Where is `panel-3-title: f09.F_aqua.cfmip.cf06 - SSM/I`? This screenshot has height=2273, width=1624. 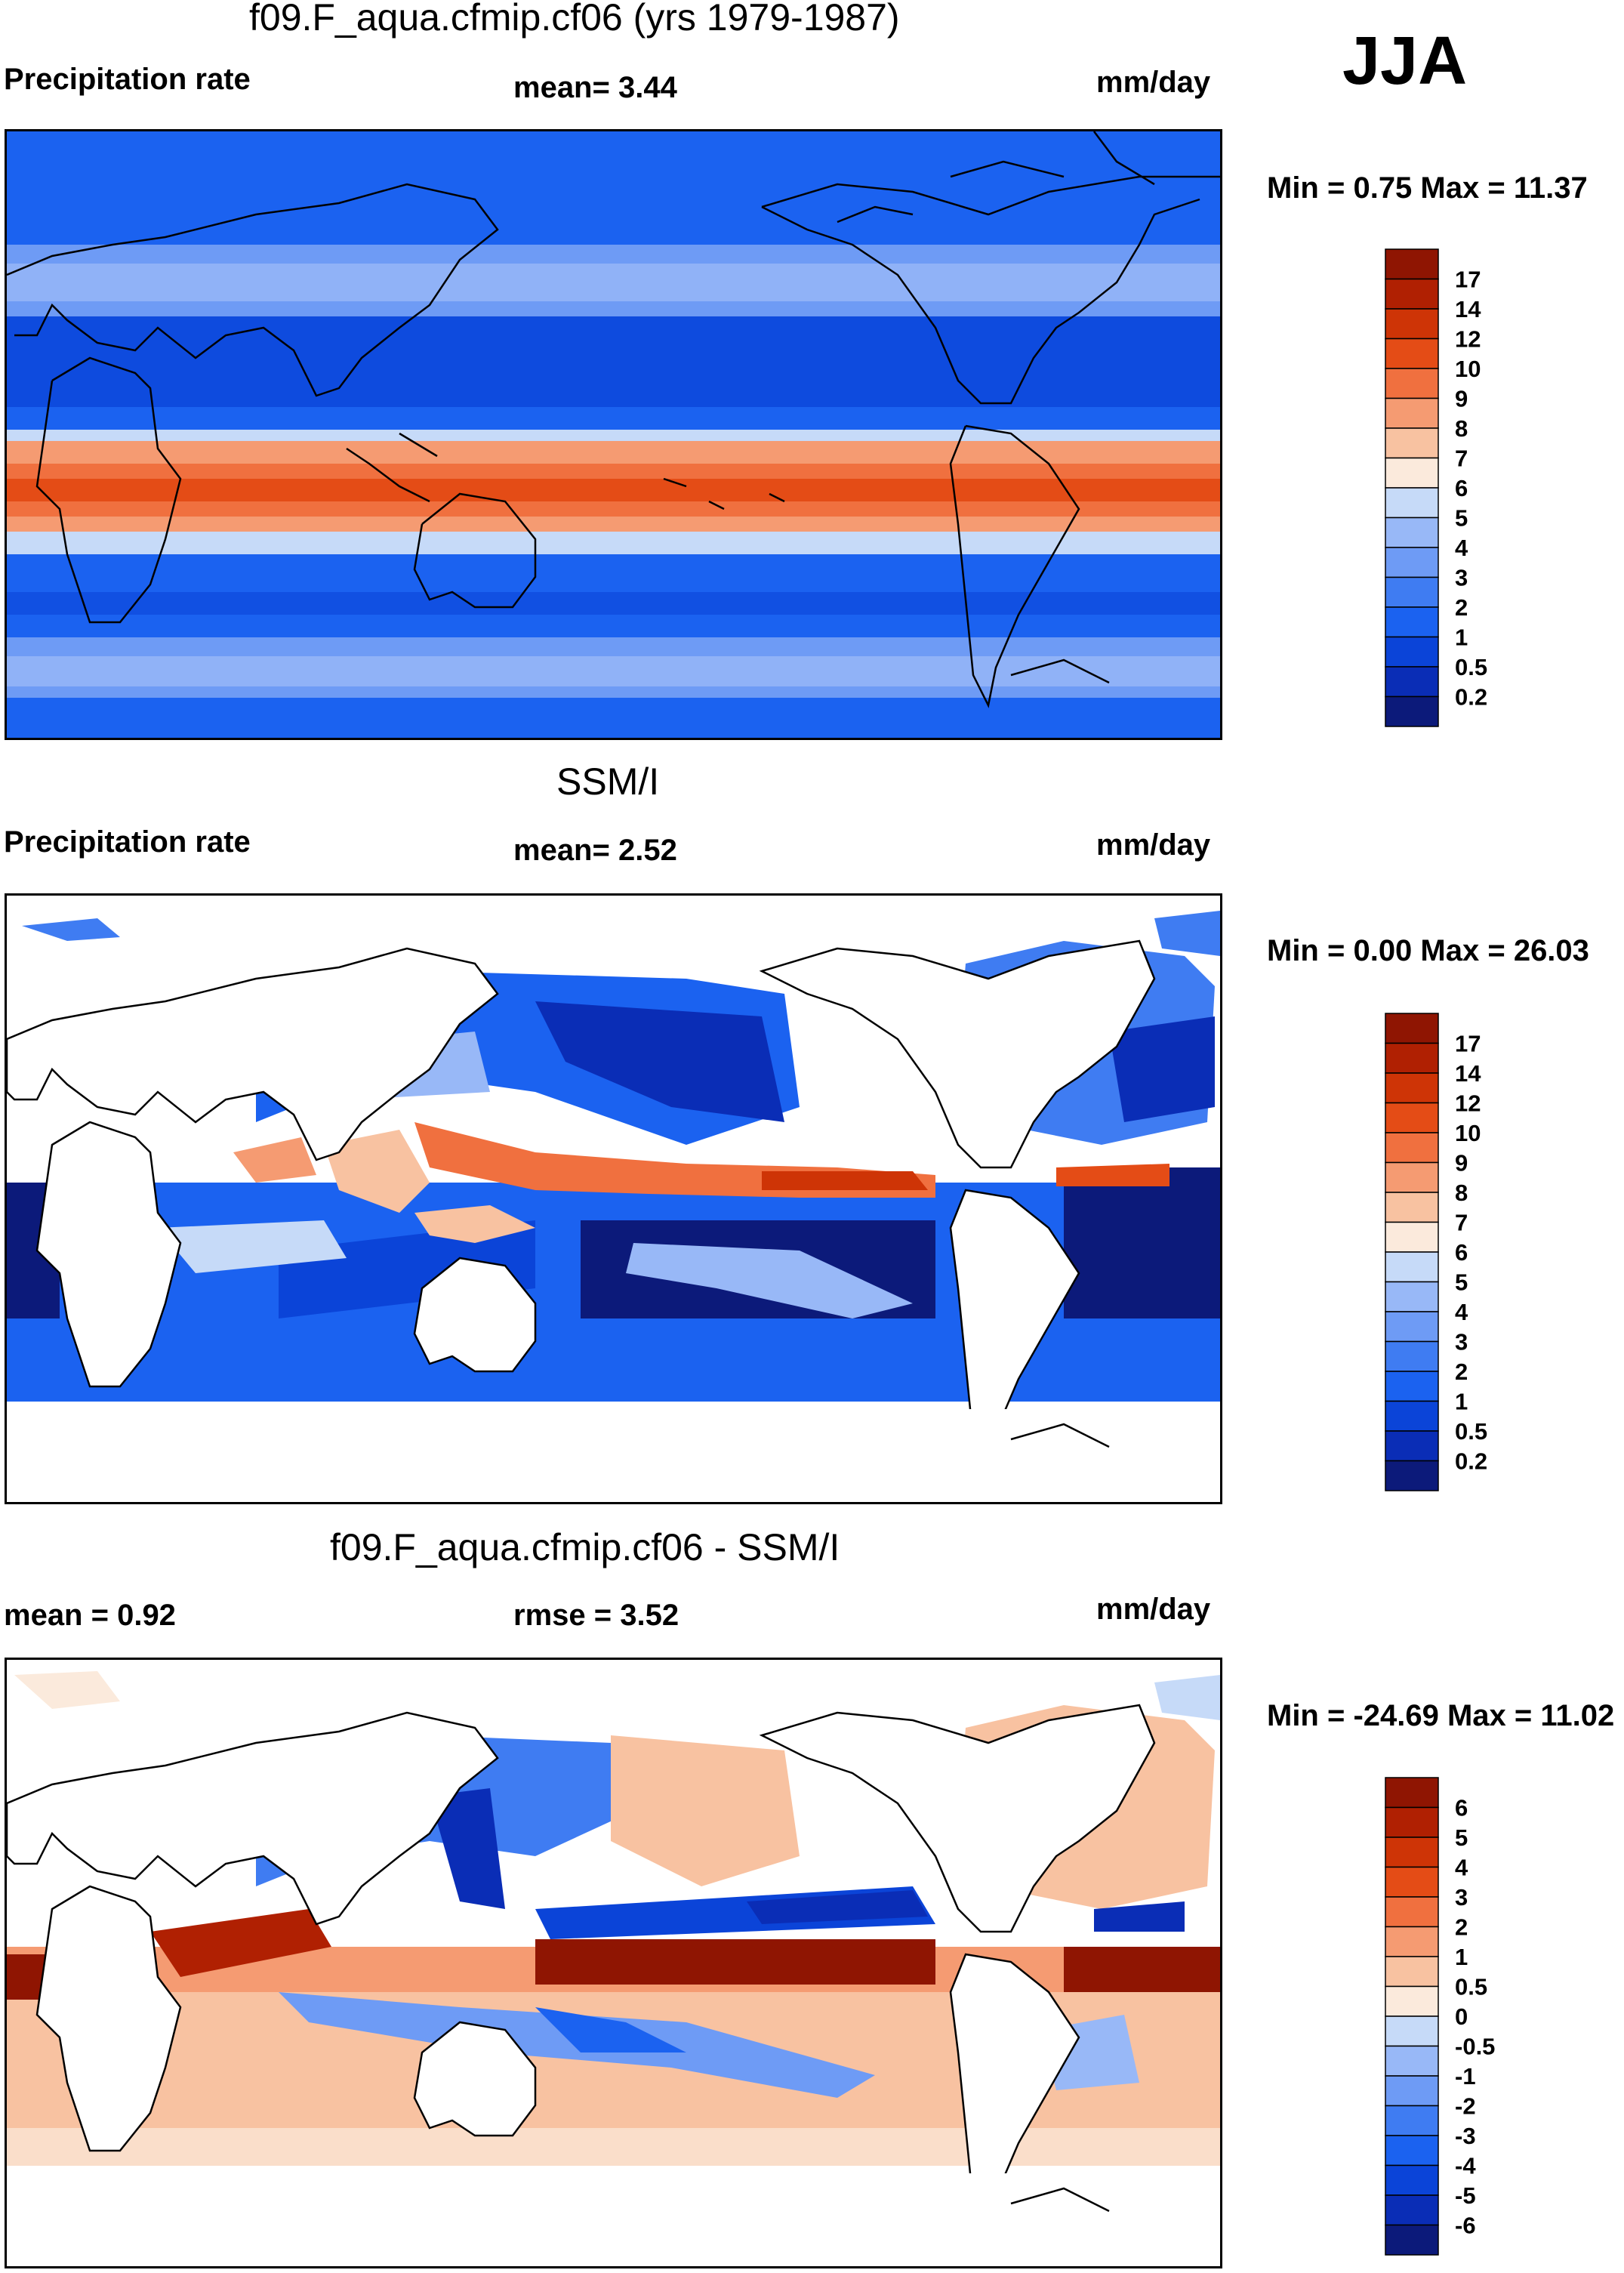
panel-3-title: f09.F_aqua.cfmip.cf06 - SSM/I is located at coordinates (585, 1547).